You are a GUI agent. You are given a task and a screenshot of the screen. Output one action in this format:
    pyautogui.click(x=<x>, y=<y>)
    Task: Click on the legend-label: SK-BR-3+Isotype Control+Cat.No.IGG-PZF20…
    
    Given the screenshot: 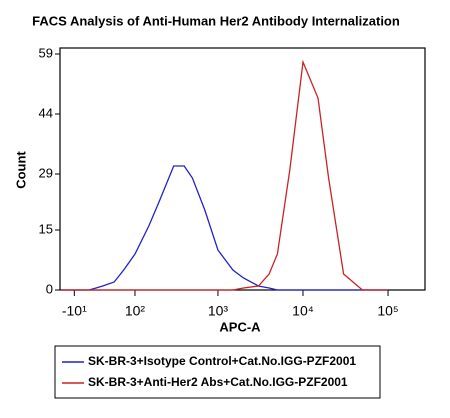 What is the action you would take?
    pyautogui.click(x=222, y=361)
    